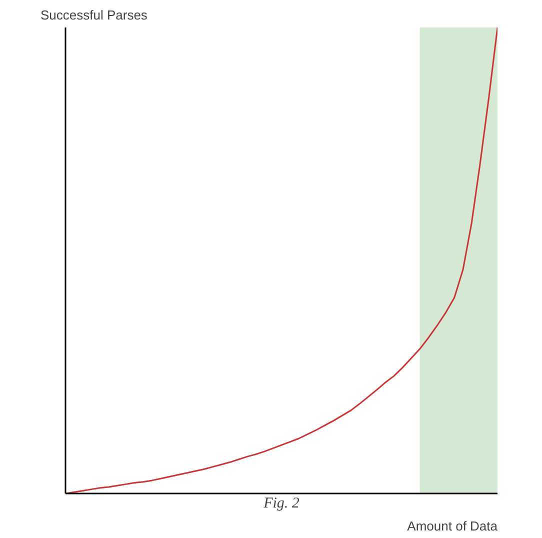 This screenshot has height=538, width=542. What do you see at coordinates (281, 504) in the screenshot?
I see `caption: Fig. 2` at bounding box center [281, 504].